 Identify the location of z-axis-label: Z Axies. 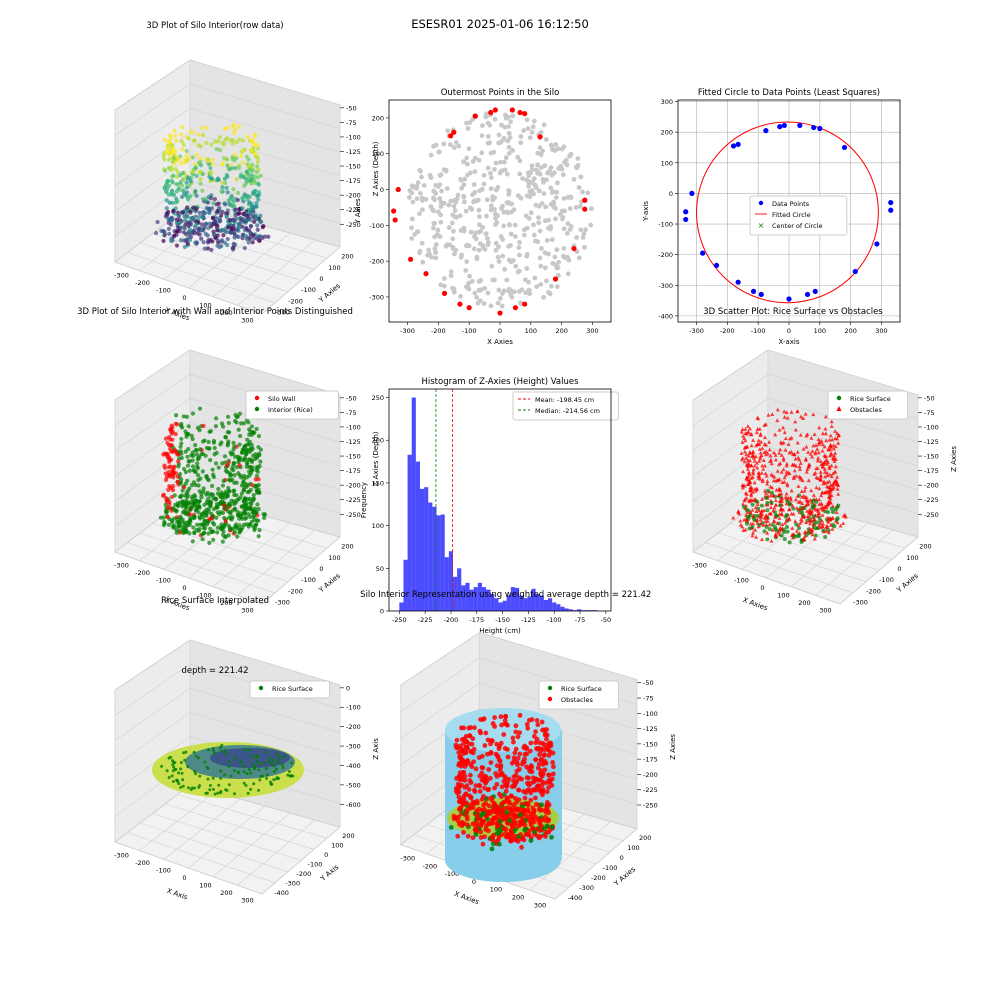
(954, 459).